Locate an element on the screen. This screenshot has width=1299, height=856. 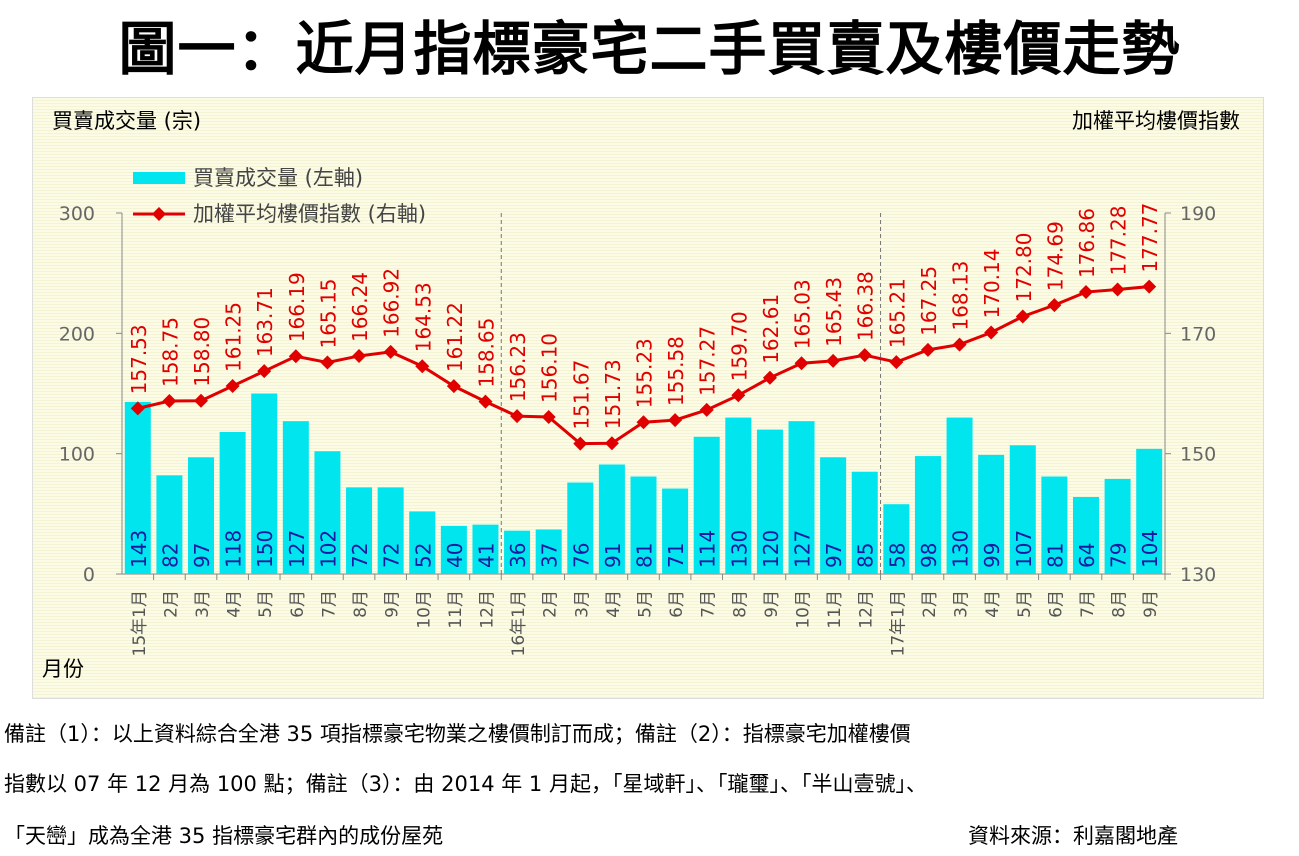
left-tick-label: 0 is located at coordinates (89, 575).